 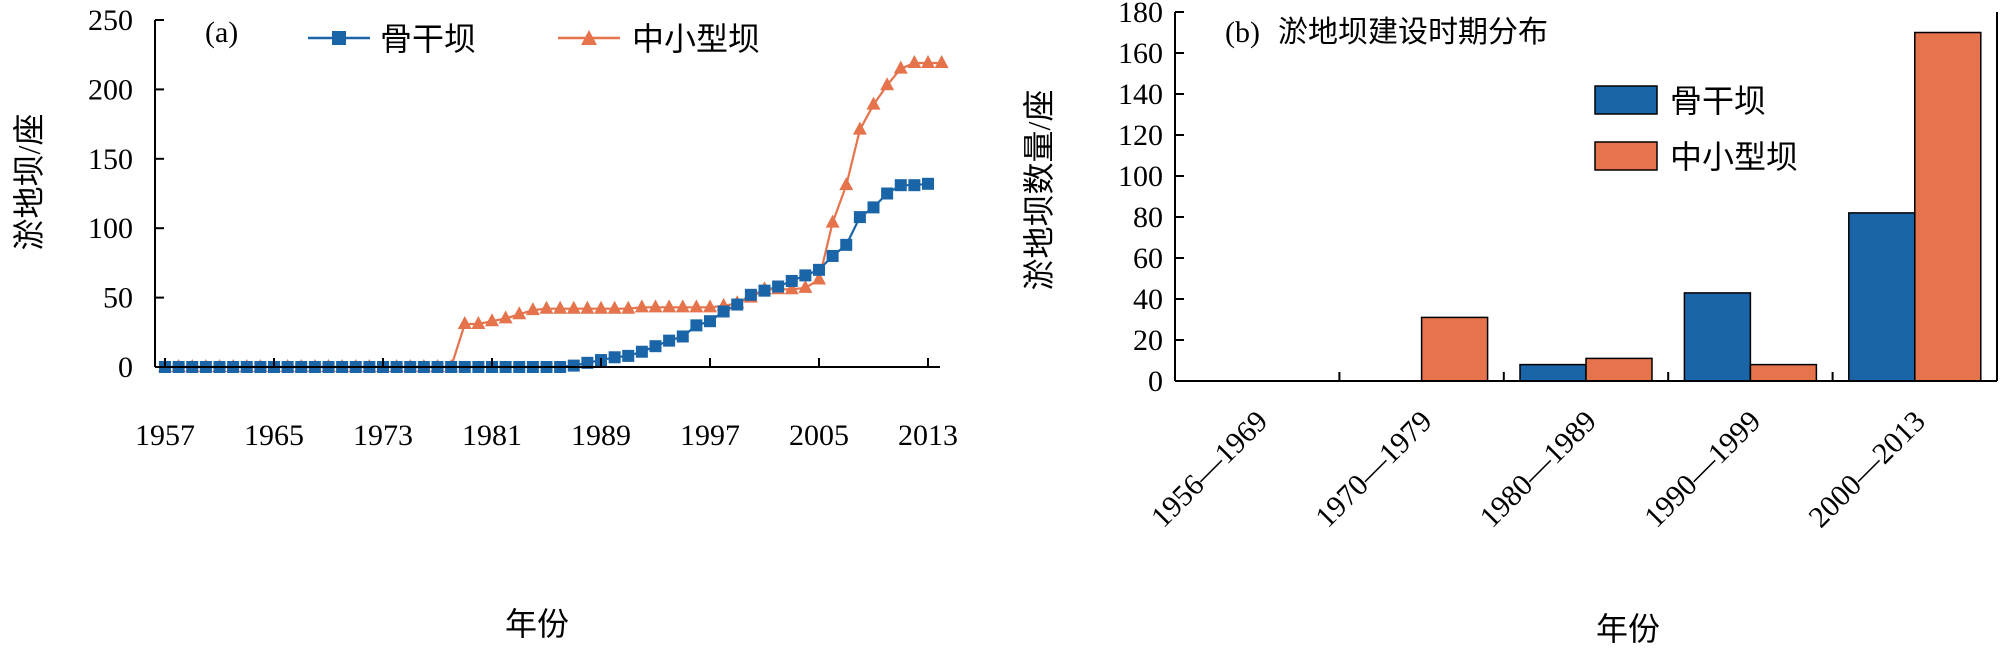 What do you see at coordinates (492, 435) in the screenshot?
I see `panel-a-x-tick-label: 1981` at bounding box center [492, 435].